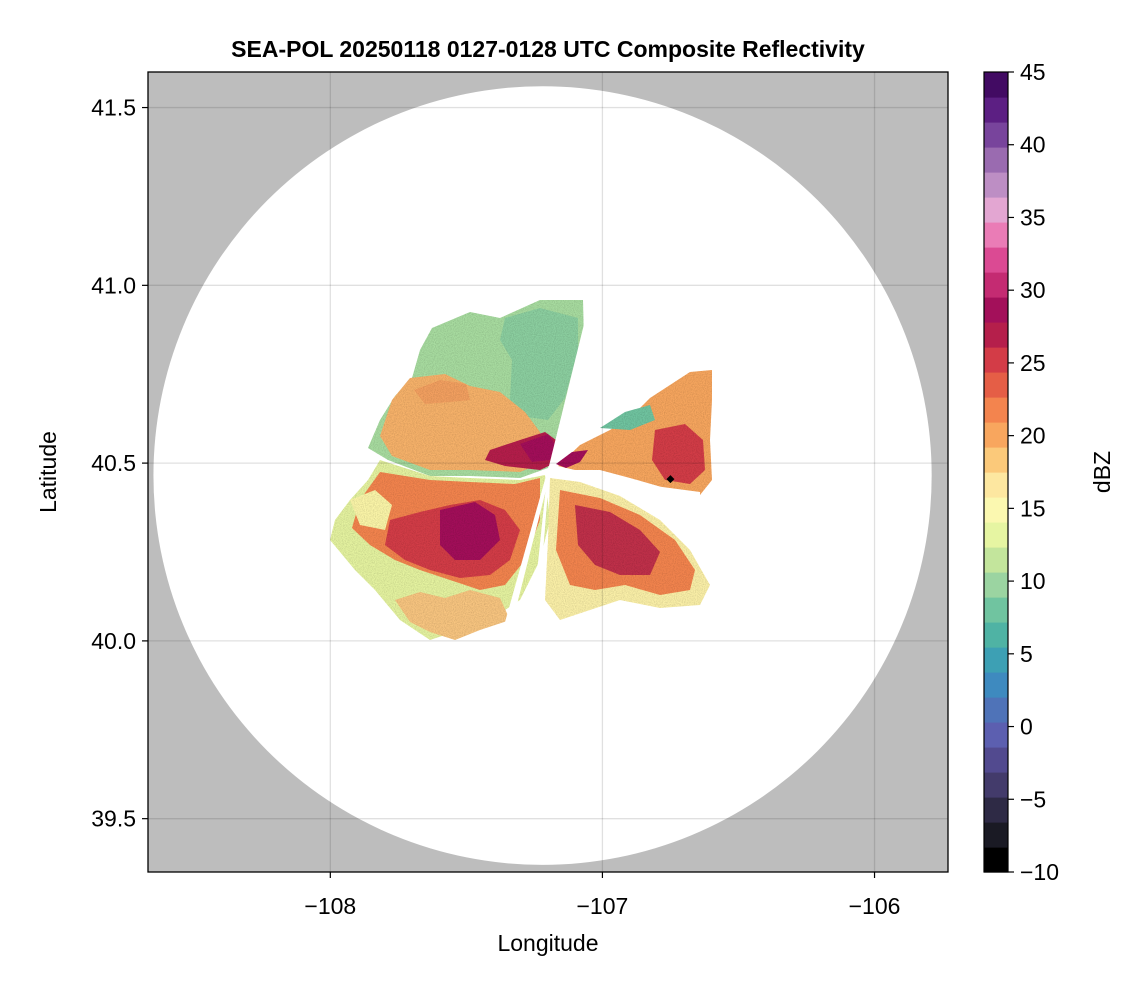  What do you see at coordinates (1102, 472) in the screenshot?
I see `colorbar-label: dBZ` at bounding box center [1102, 472].